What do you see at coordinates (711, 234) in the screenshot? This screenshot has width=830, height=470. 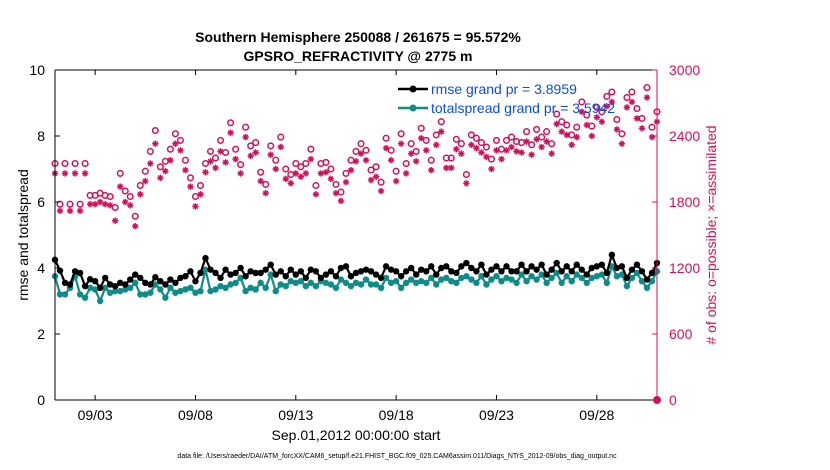 I see `y-axis-label-right: # of obs: o=possible; ×=assimilated` at bounding box center [711, 234].